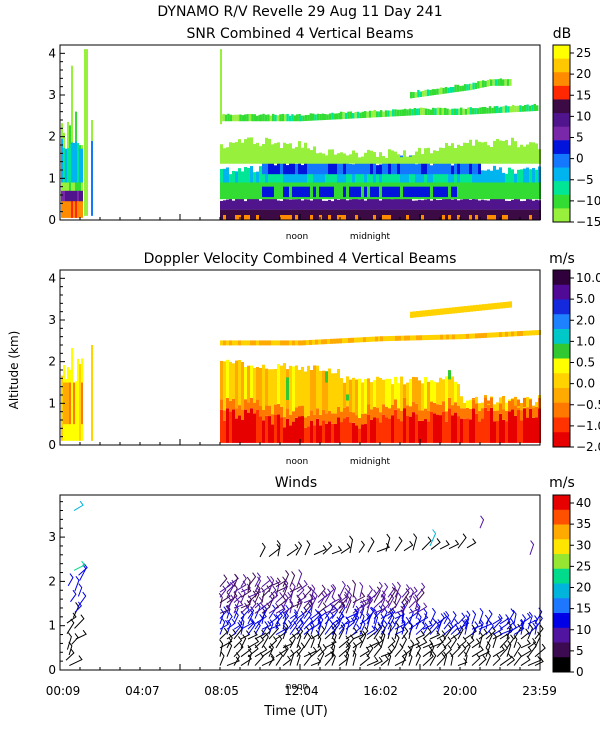  I want to click on snr-colorbar-frame, so click(561, 133).